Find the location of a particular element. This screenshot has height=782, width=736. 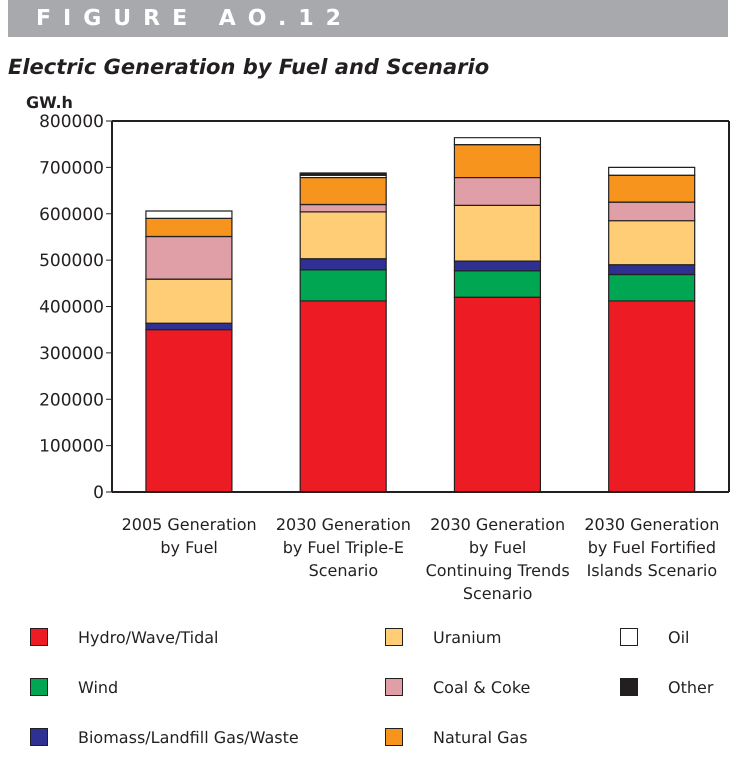

legend-label: Other is located at coordinates (691, 687).